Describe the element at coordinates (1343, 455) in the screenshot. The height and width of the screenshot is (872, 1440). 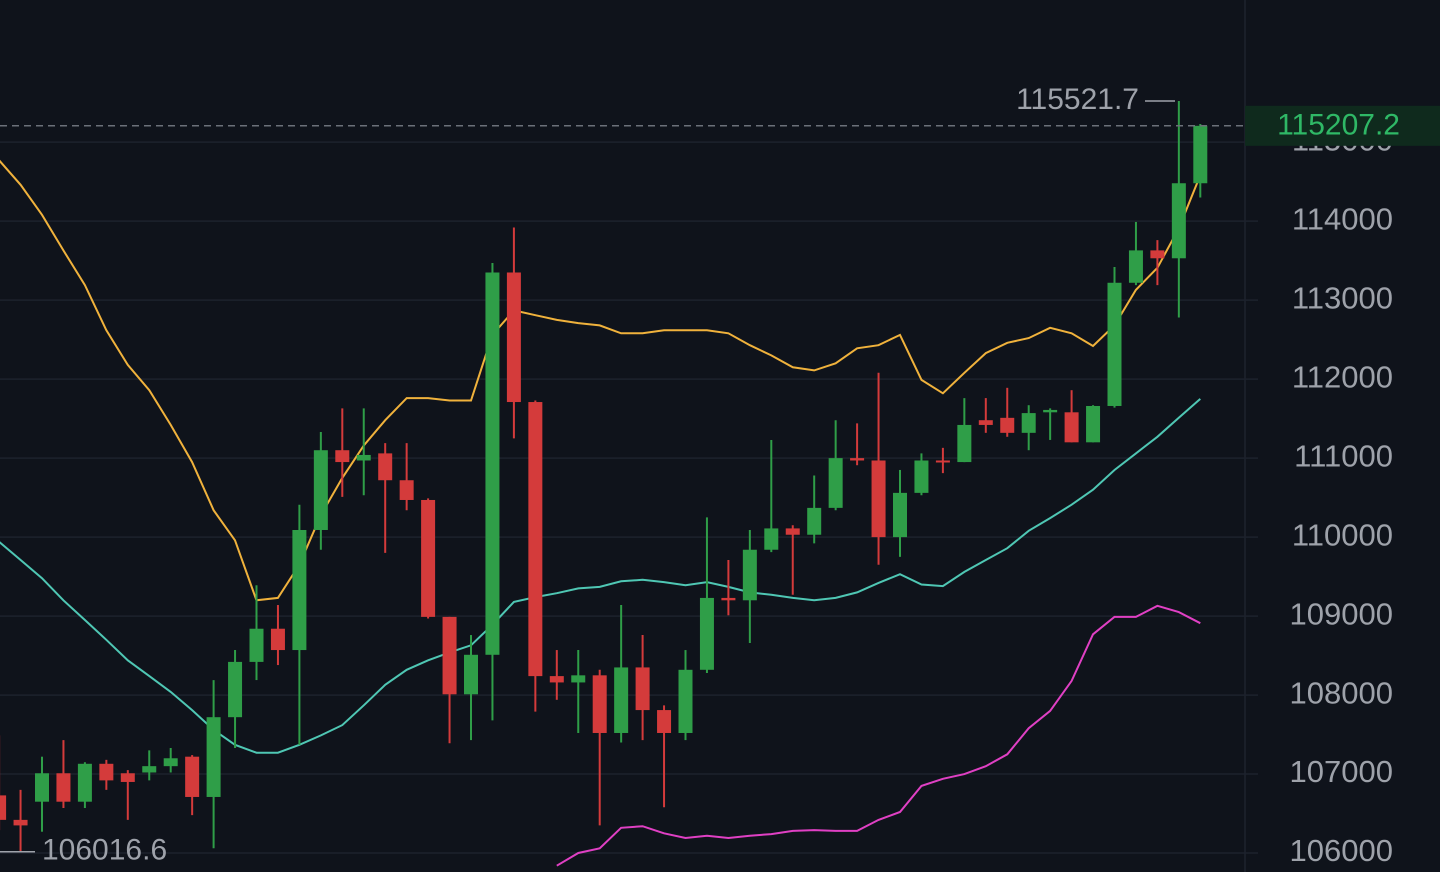
I see `y-tick-label: 111000` at that location.